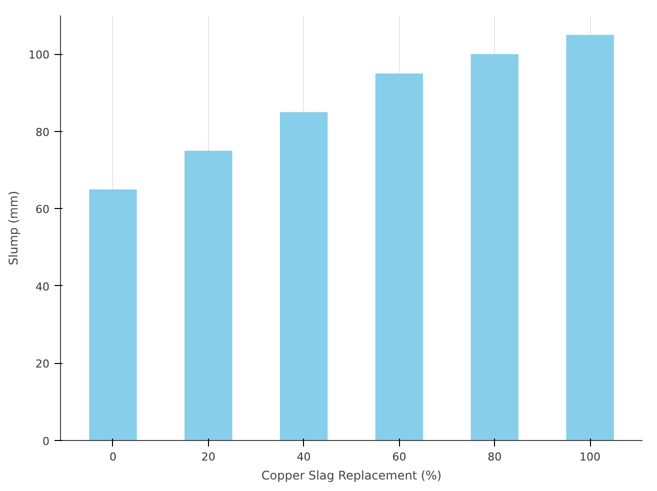 Image resolution: width=657 pixels, height=491 pixels. What do you see at coordinates (43, 209) in the screenshot?
I see `y-tick-label: 60` at bounding box center [43, 209].